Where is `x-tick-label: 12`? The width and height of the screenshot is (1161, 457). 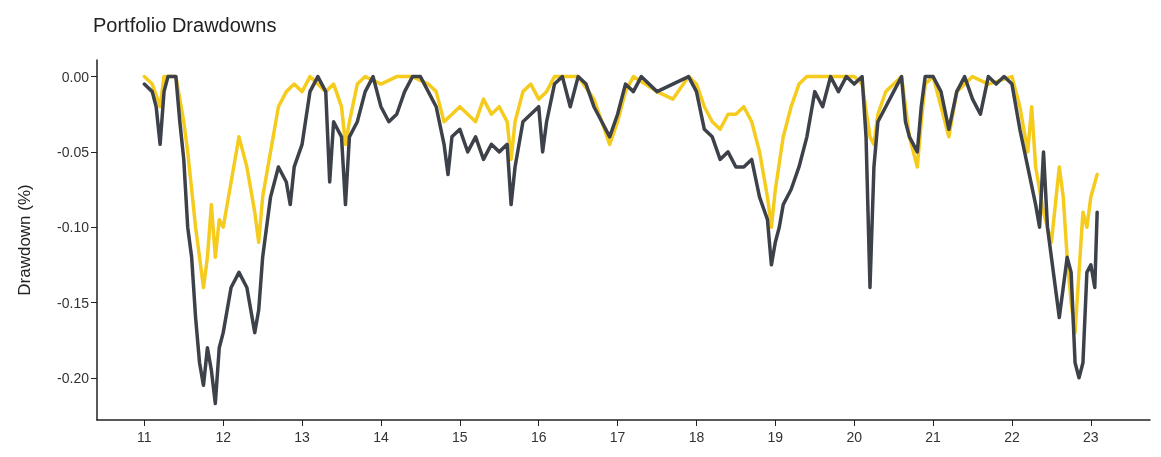 x-tick-label: 12 is located at coordinates (223, 437).